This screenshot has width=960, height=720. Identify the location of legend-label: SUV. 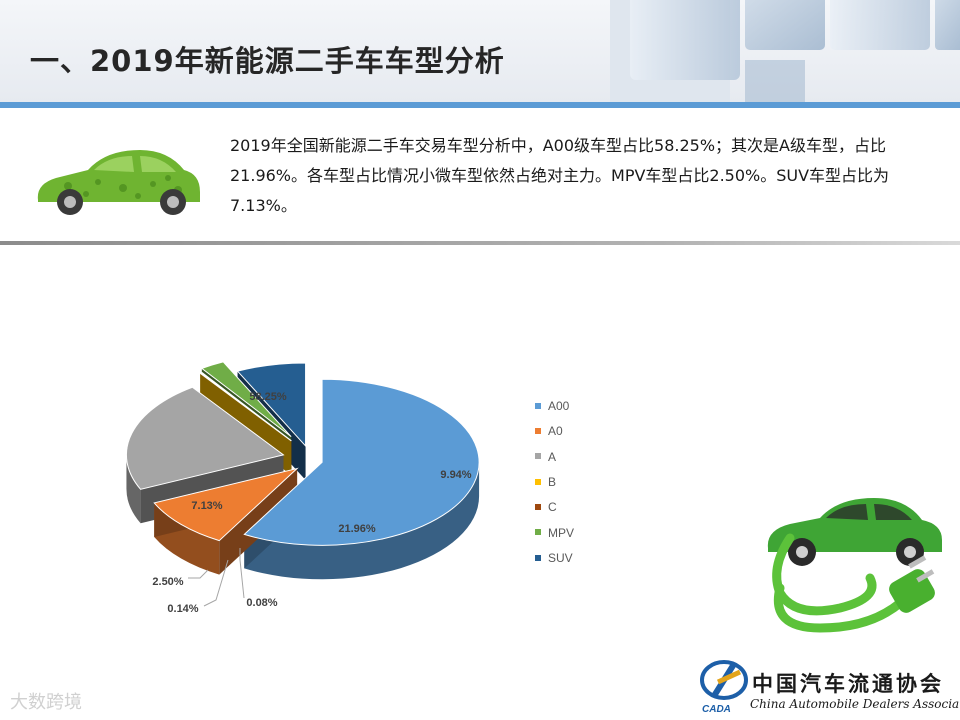
(560, 557).